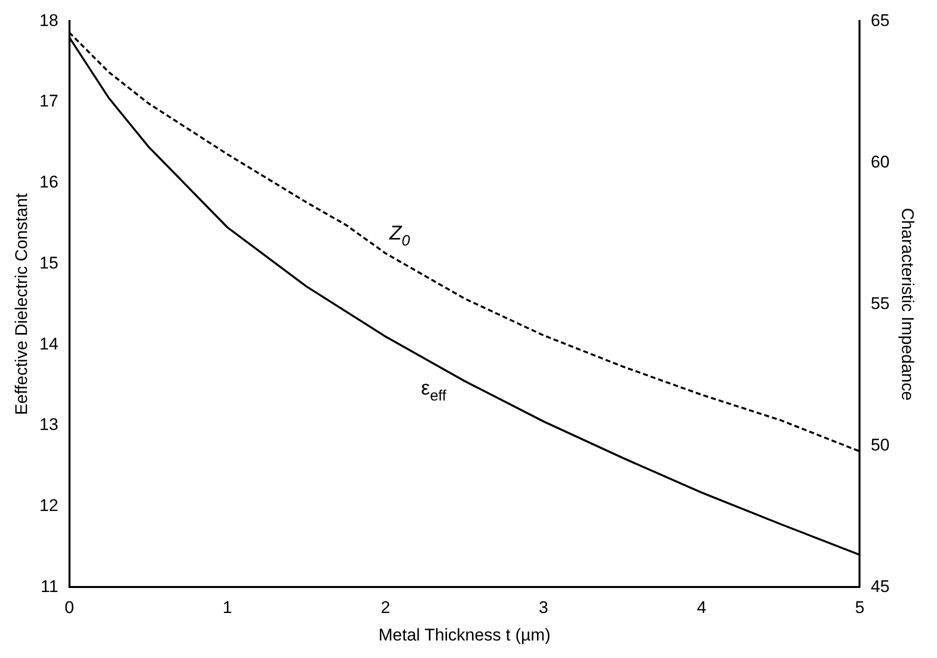 This screenshot has height=658, width=937. I want to click on x-tick-label: 5, so click(859, 608).